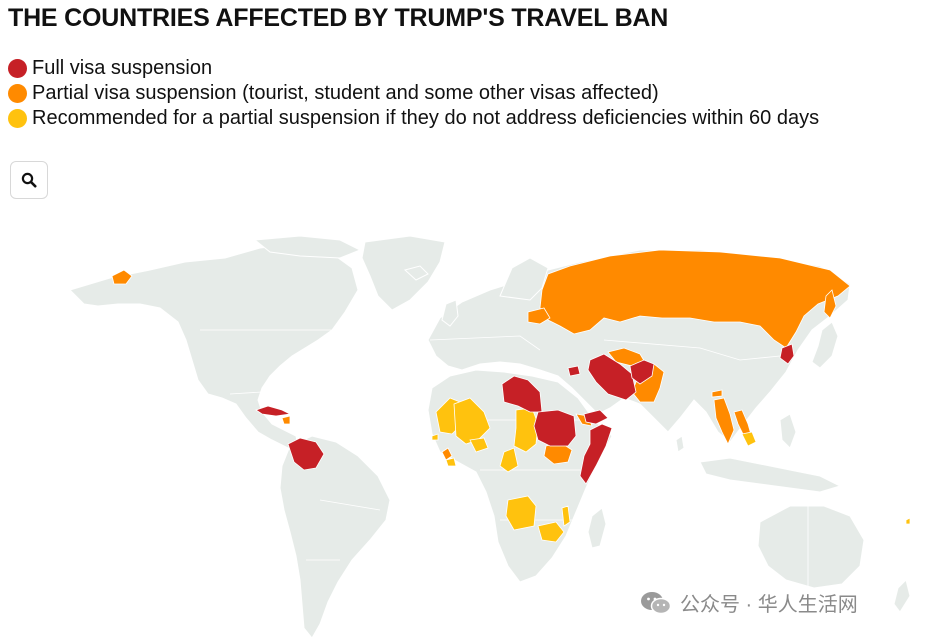 The height and width of the screenshot is (641, 951). Describe the element at coordinates (307, 247) in the screenshot. I see `land-arctic-islands` at that location.